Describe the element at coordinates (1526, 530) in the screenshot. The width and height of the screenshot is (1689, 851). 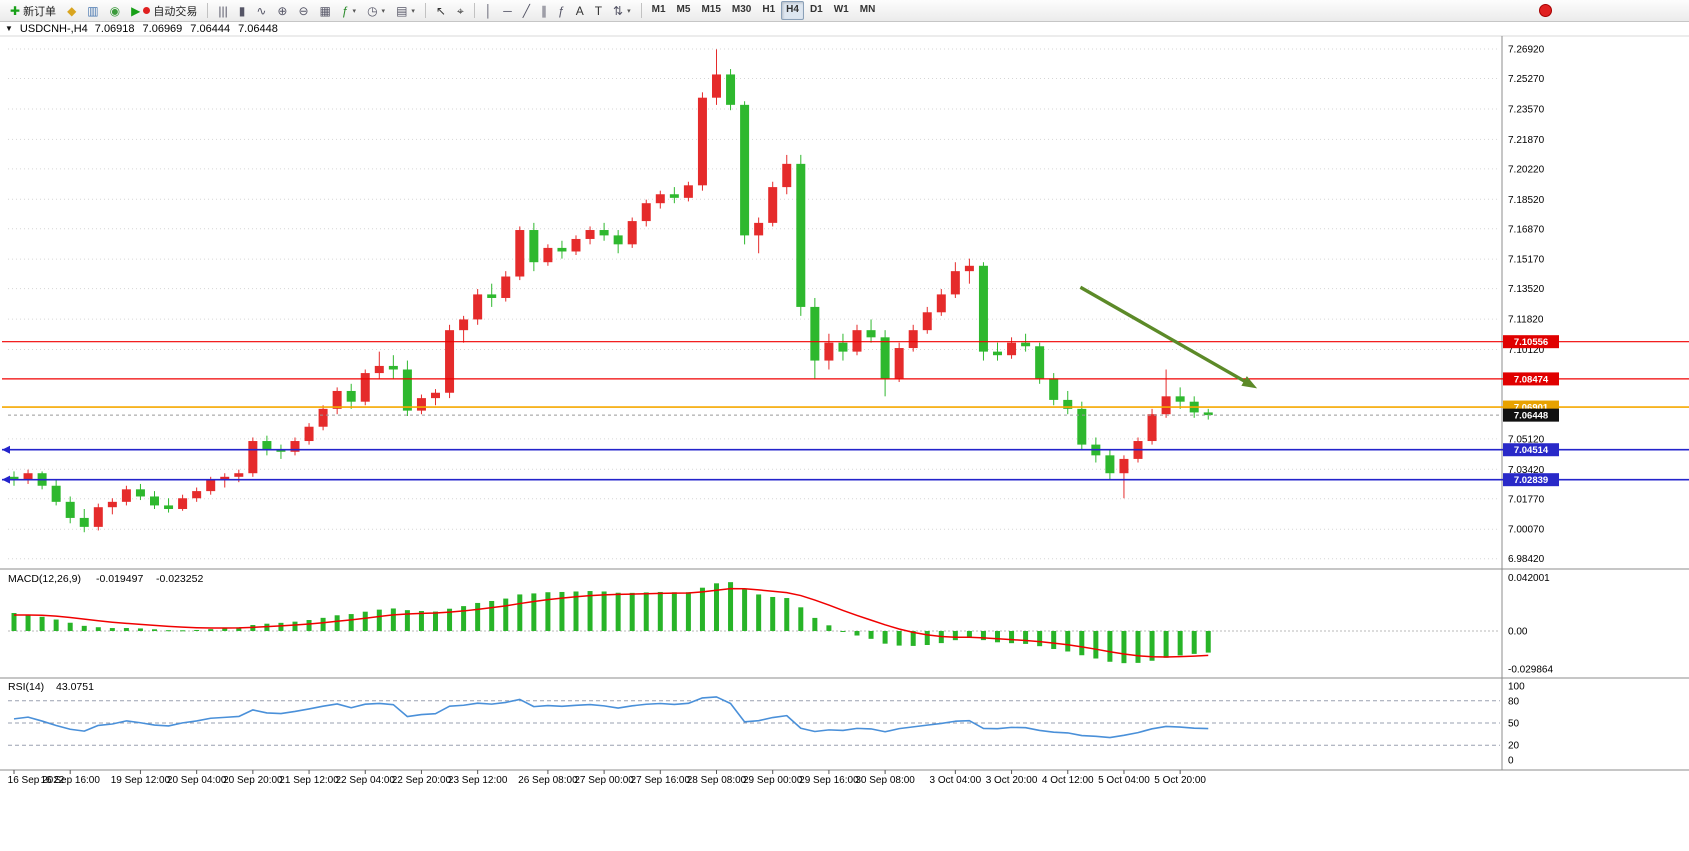
I see `svg-text: 7.00070` at that location.